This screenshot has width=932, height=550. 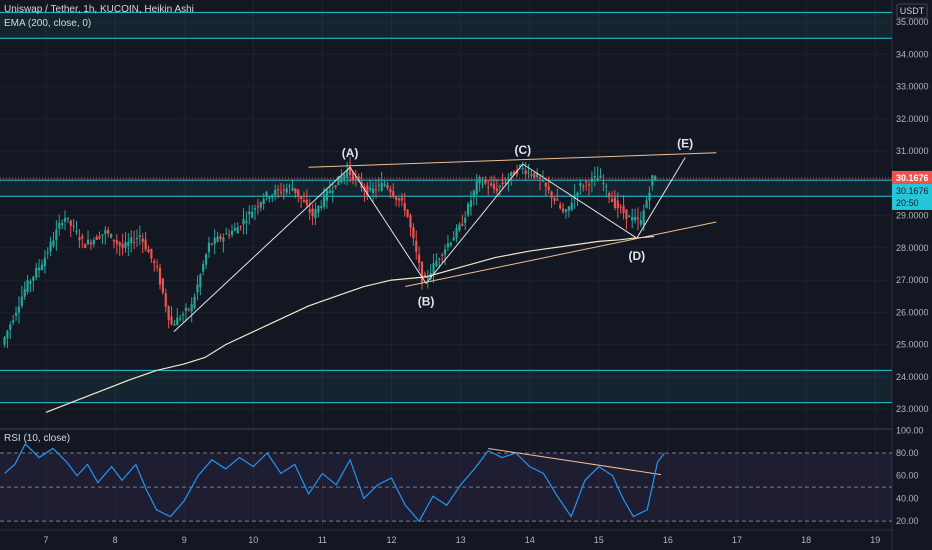 What do you see at coordinates (561, 254) in the screenshot?
I see `lower-trendline` at bounding box center [561, 254].